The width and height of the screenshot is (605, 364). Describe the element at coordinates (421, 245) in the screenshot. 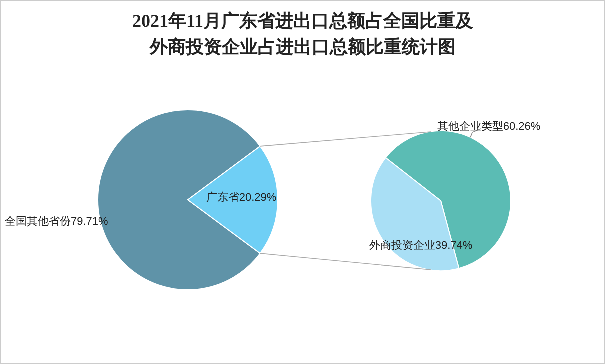

I see `slice-label: 外商投资企业39.74%` at that location.